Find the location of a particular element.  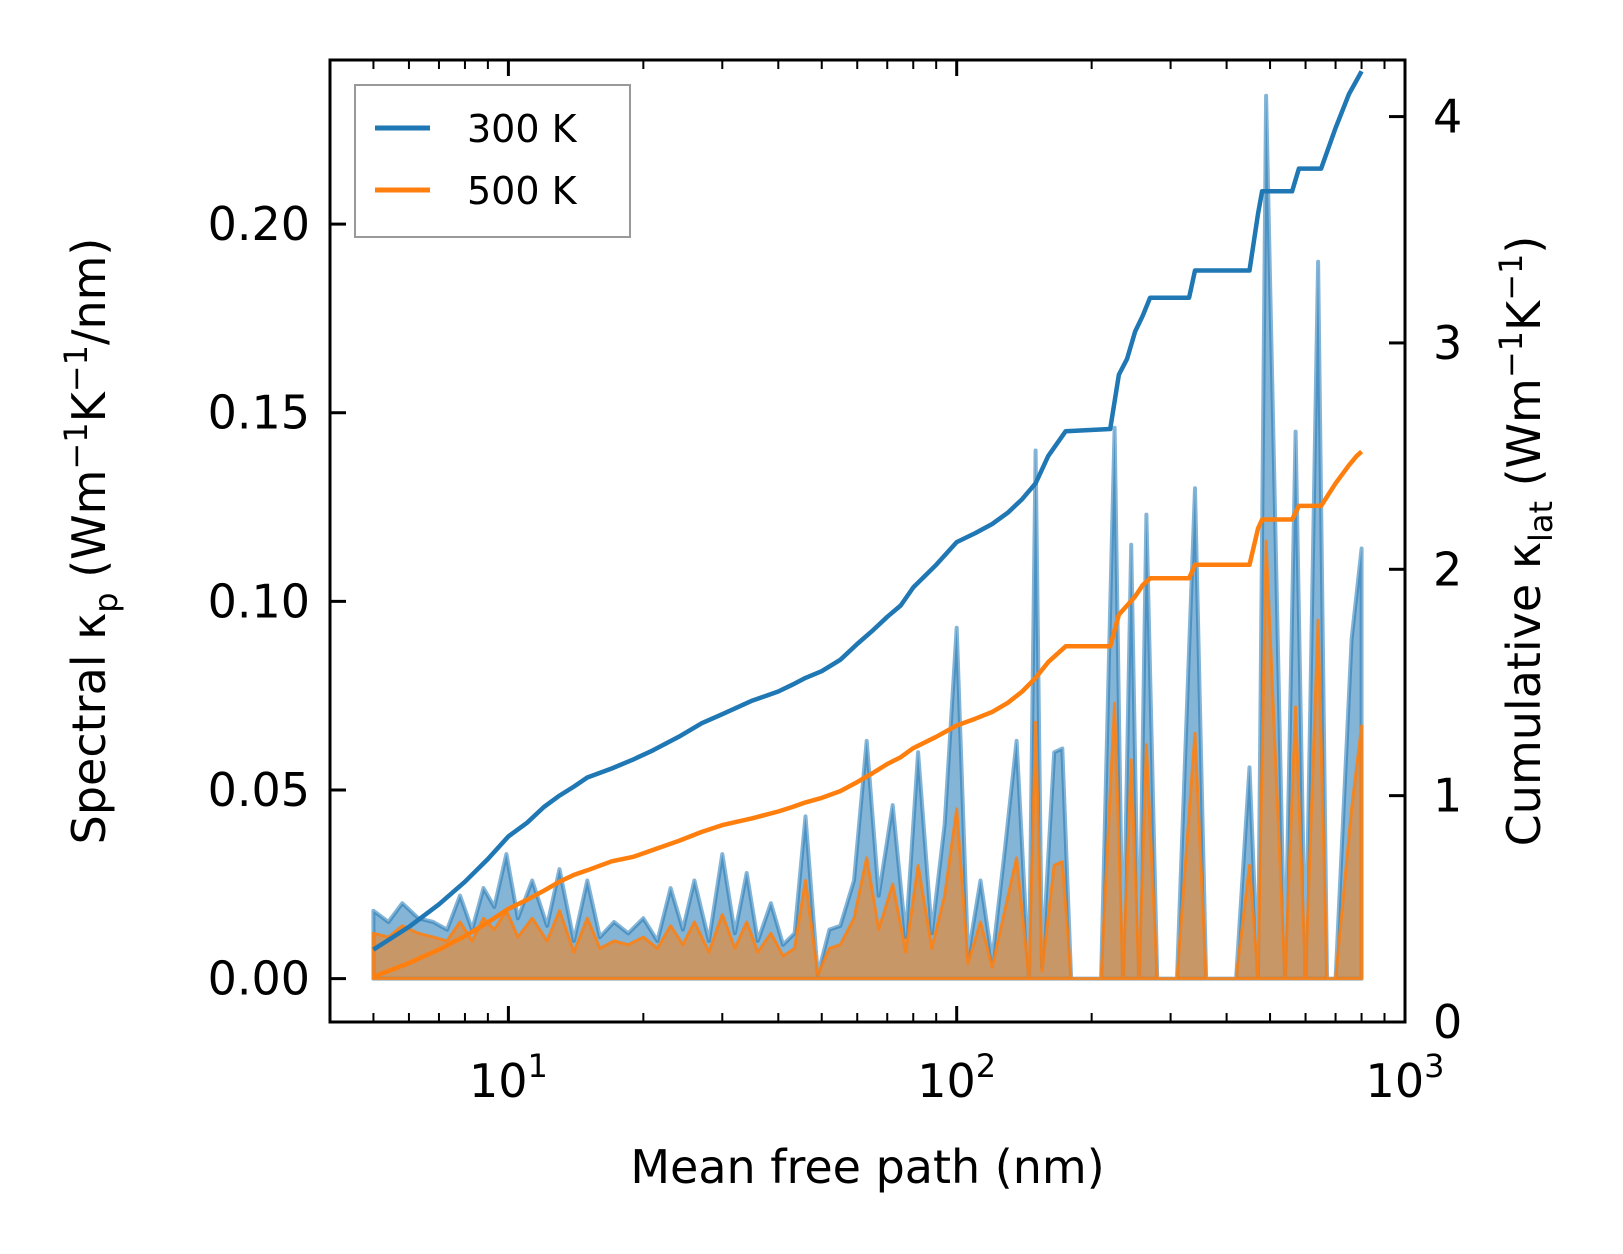

x-tick-label: 10¹ is located at coordinates (508, 1077).